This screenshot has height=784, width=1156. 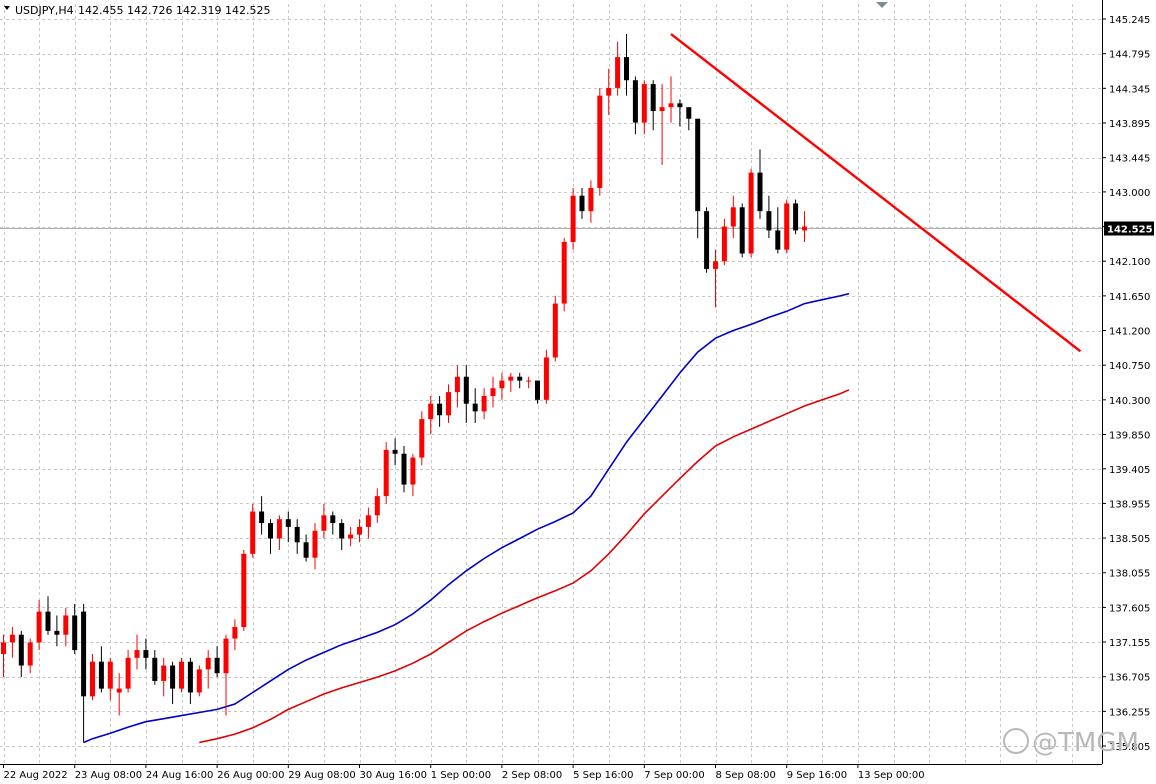 I want to click on y-tick-label: 141.650, so click(x=1129, y=297).